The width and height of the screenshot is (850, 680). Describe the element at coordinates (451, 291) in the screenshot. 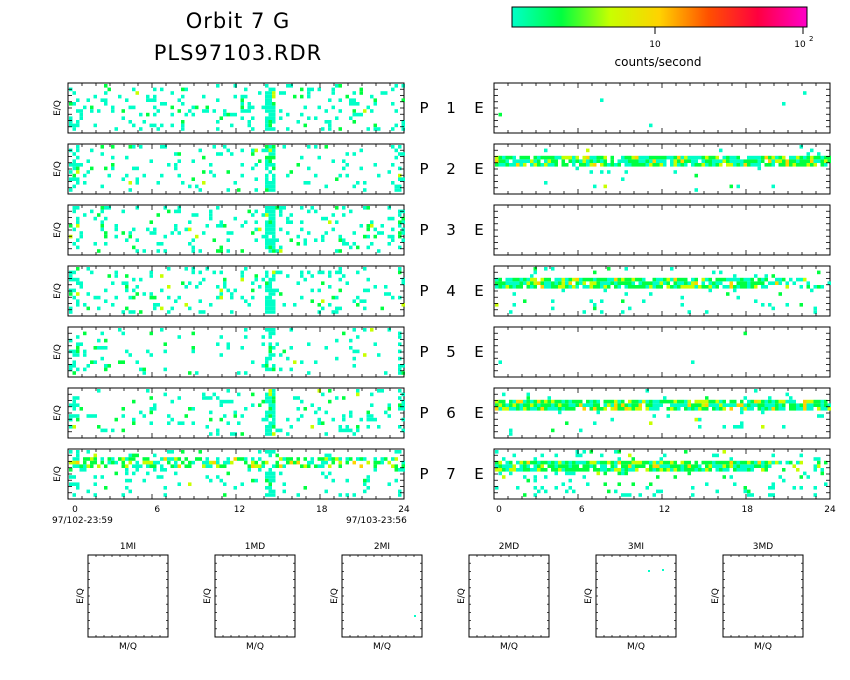

I see `row-label-number: 4` at that location.